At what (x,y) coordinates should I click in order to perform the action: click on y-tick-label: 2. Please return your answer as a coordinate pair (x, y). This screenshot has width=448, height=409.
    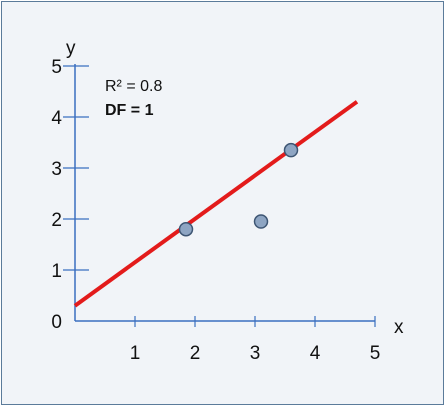
    Looking at the image, I should click on (56, 220).